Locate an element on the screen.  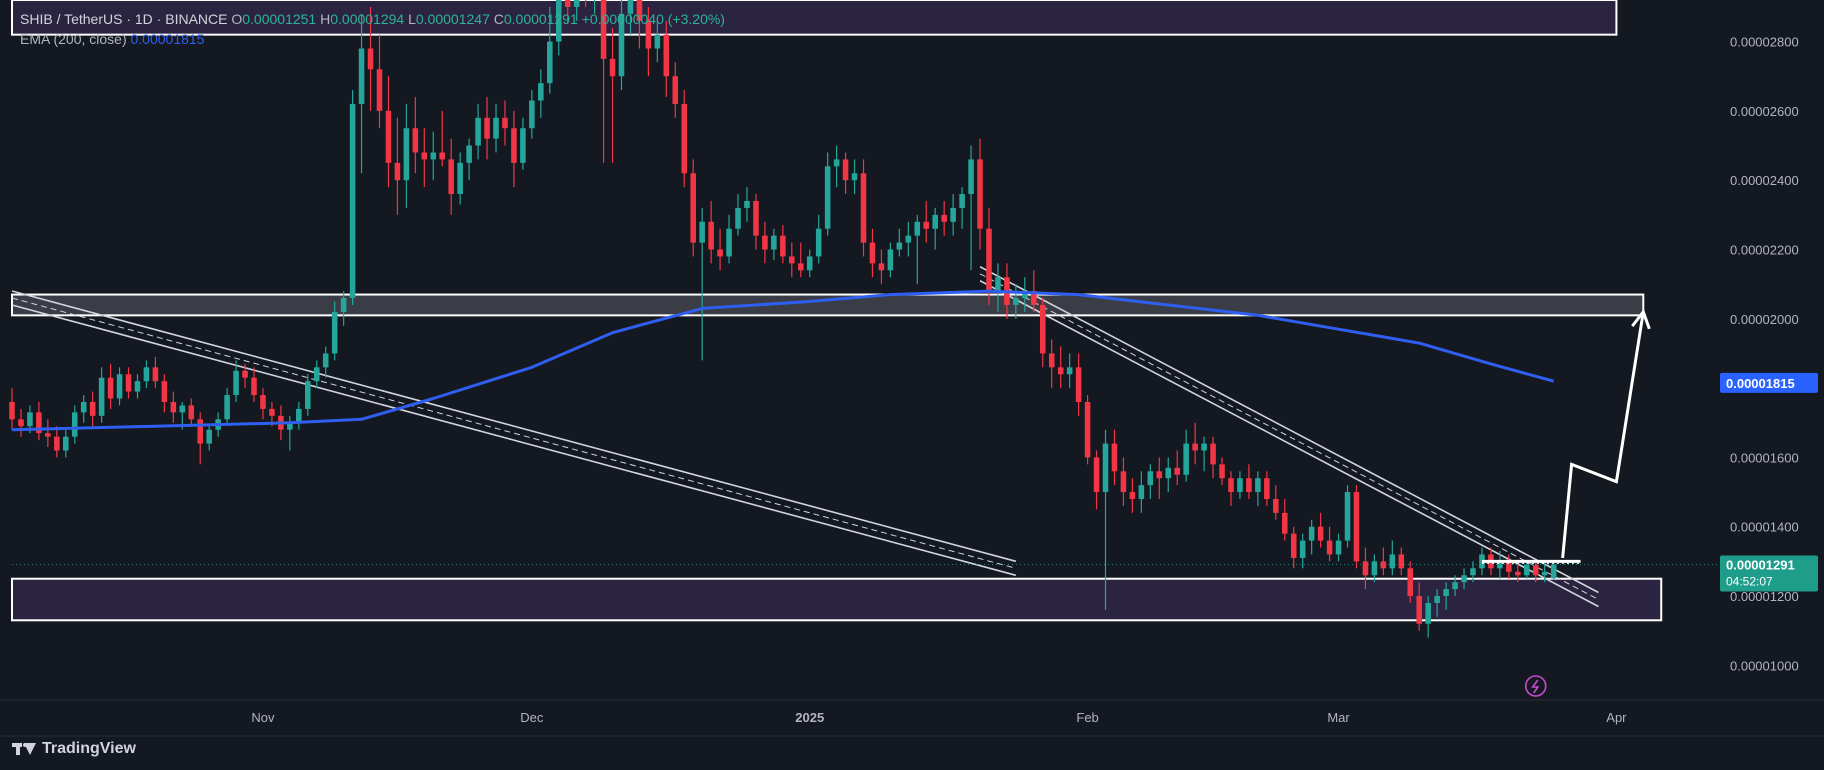
descending-channel-2-center is located at coordinates (1289, 436).